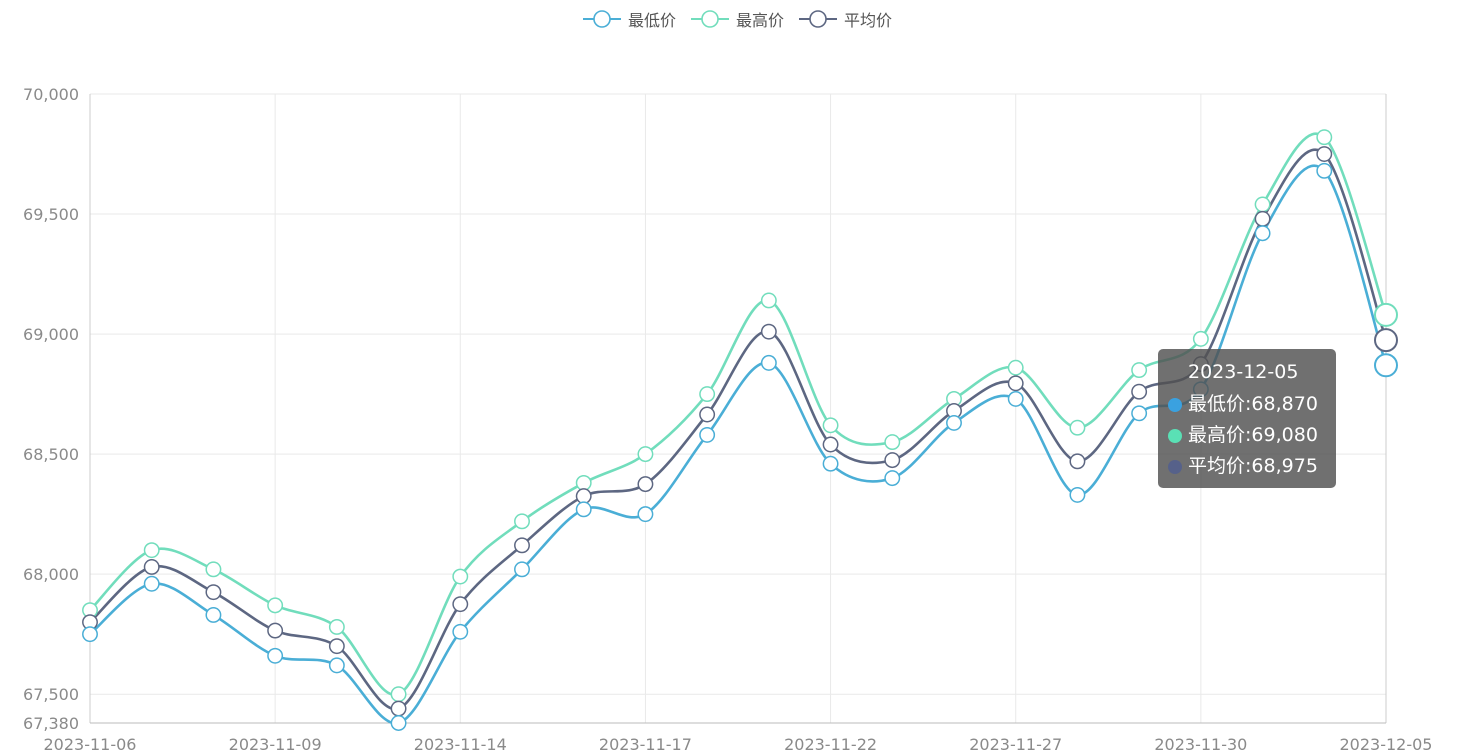 This screenshot has height=756, width=1474. Describe the element at coordinates (51, 334) in the screenshot. I see `y-tick-label: 69,000` at that location.